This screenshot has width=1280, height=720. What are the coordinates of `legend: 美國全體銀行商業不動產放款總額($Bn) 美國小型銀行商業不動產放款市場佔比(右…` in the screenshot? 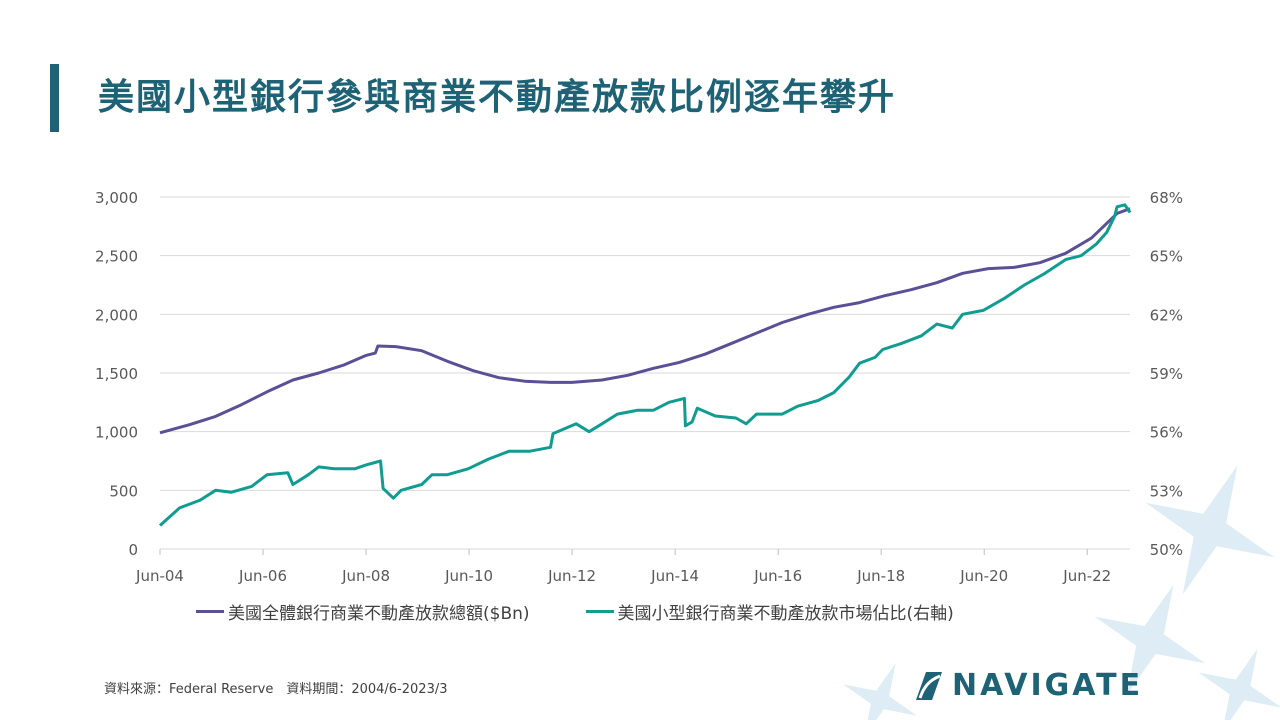 It's located at (603, 611).